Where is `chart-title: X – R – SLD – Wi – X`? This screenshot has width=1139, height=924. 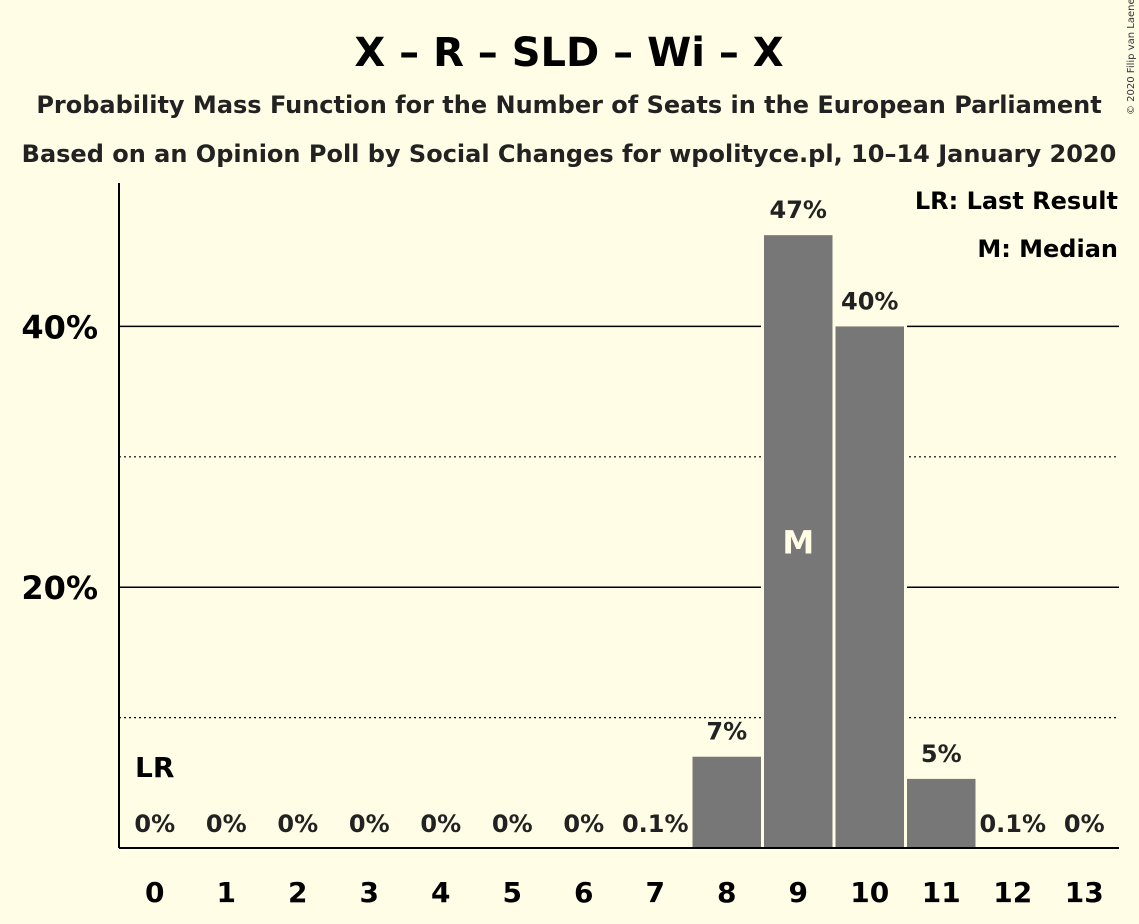 chart-title: X – R – SLD – Wi – X is located at coordinates (568, 53).